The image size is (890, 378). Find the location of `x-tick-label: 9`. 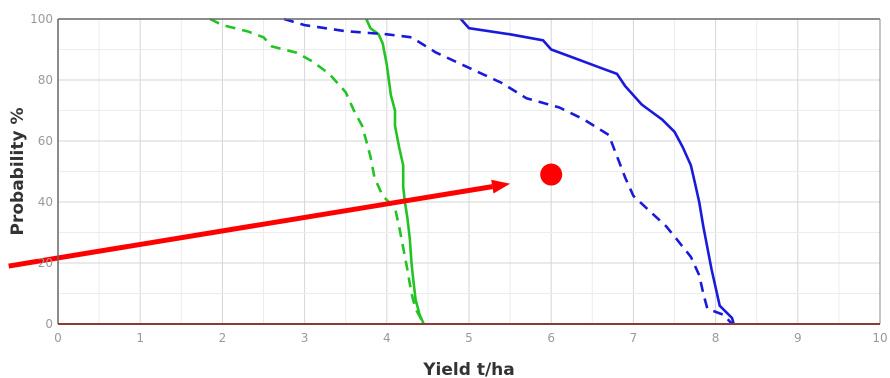

x-tick-label: 9 is located at coordinates (798, 338).